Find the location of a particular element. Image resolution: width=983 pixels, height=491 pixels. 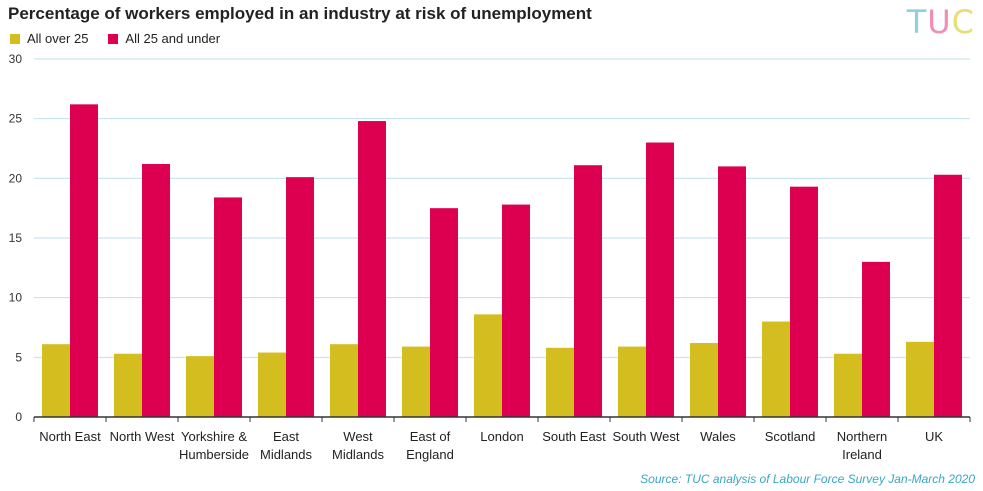

y-tick-label: 25 is located at coordinates (16, 119).